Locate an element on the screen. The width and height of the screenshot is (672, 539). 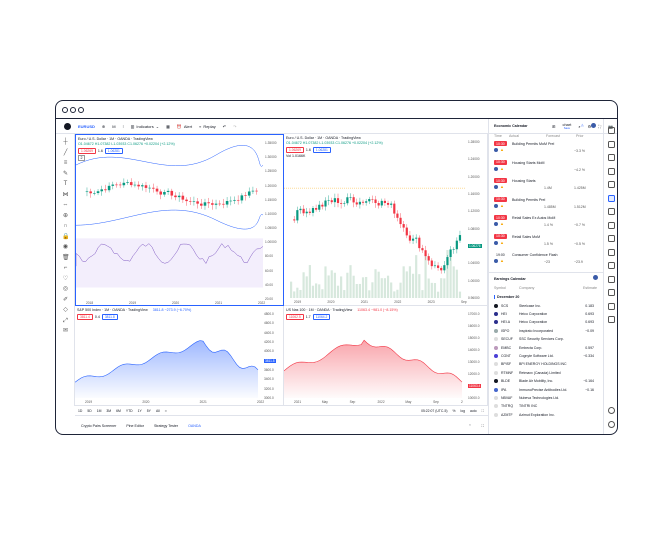
earnings-row: IPA ImmunoPrecise Antibodies Ltd. −0.16 is located at coordinates (546, 390).